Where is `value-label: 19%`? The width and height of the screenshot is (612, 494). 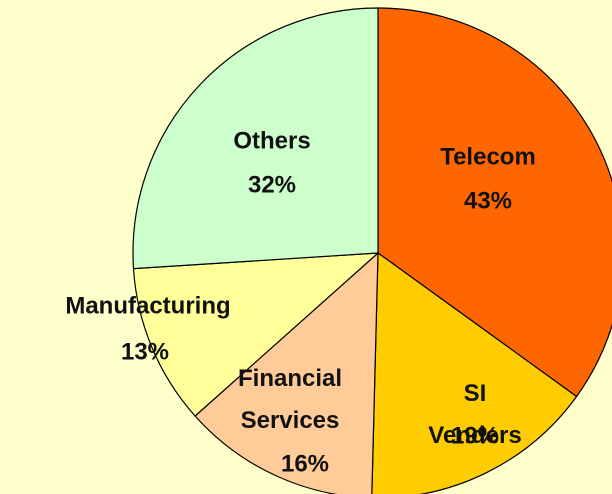 value-label: 19% is located at coordinates (475, 435).